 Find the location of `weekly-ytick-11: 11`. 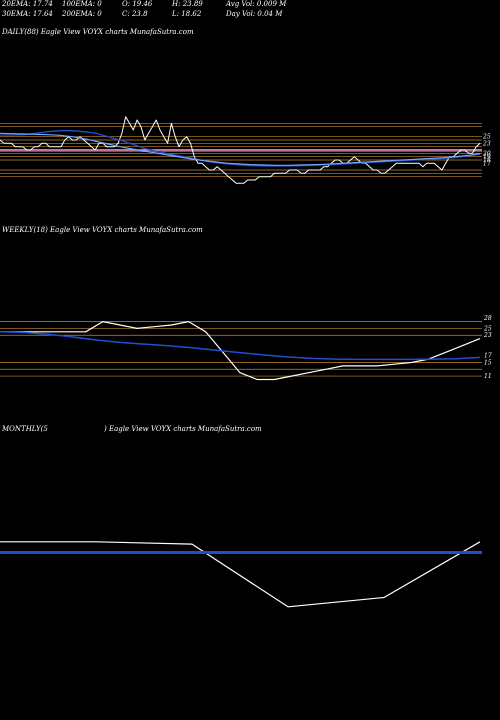

weekly-ytick-11: 11 is located at coordinates (488, 376).